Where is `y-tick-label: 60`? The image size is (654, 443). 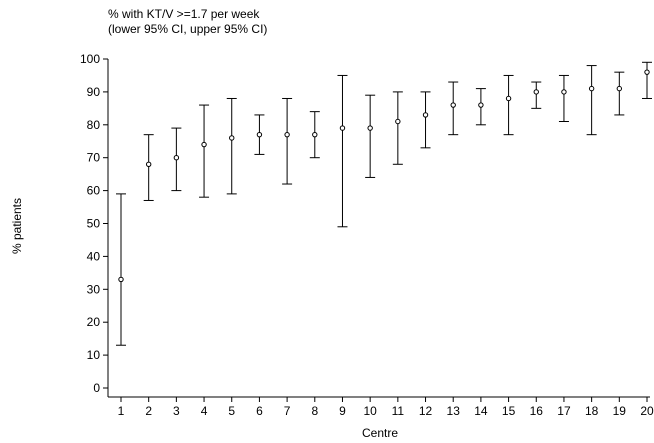
y-tick-label: 60 is located at coordinates (94, 191).